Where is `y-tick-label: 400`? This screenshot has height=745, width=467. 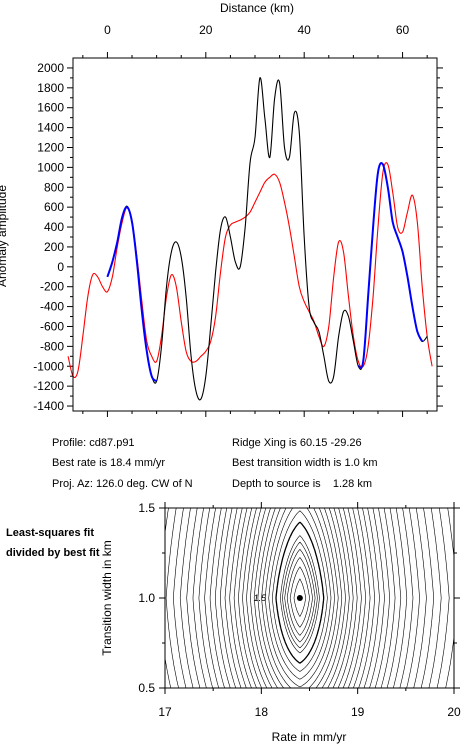
y-tick-label: 400 is located at coordinates (54, 227).